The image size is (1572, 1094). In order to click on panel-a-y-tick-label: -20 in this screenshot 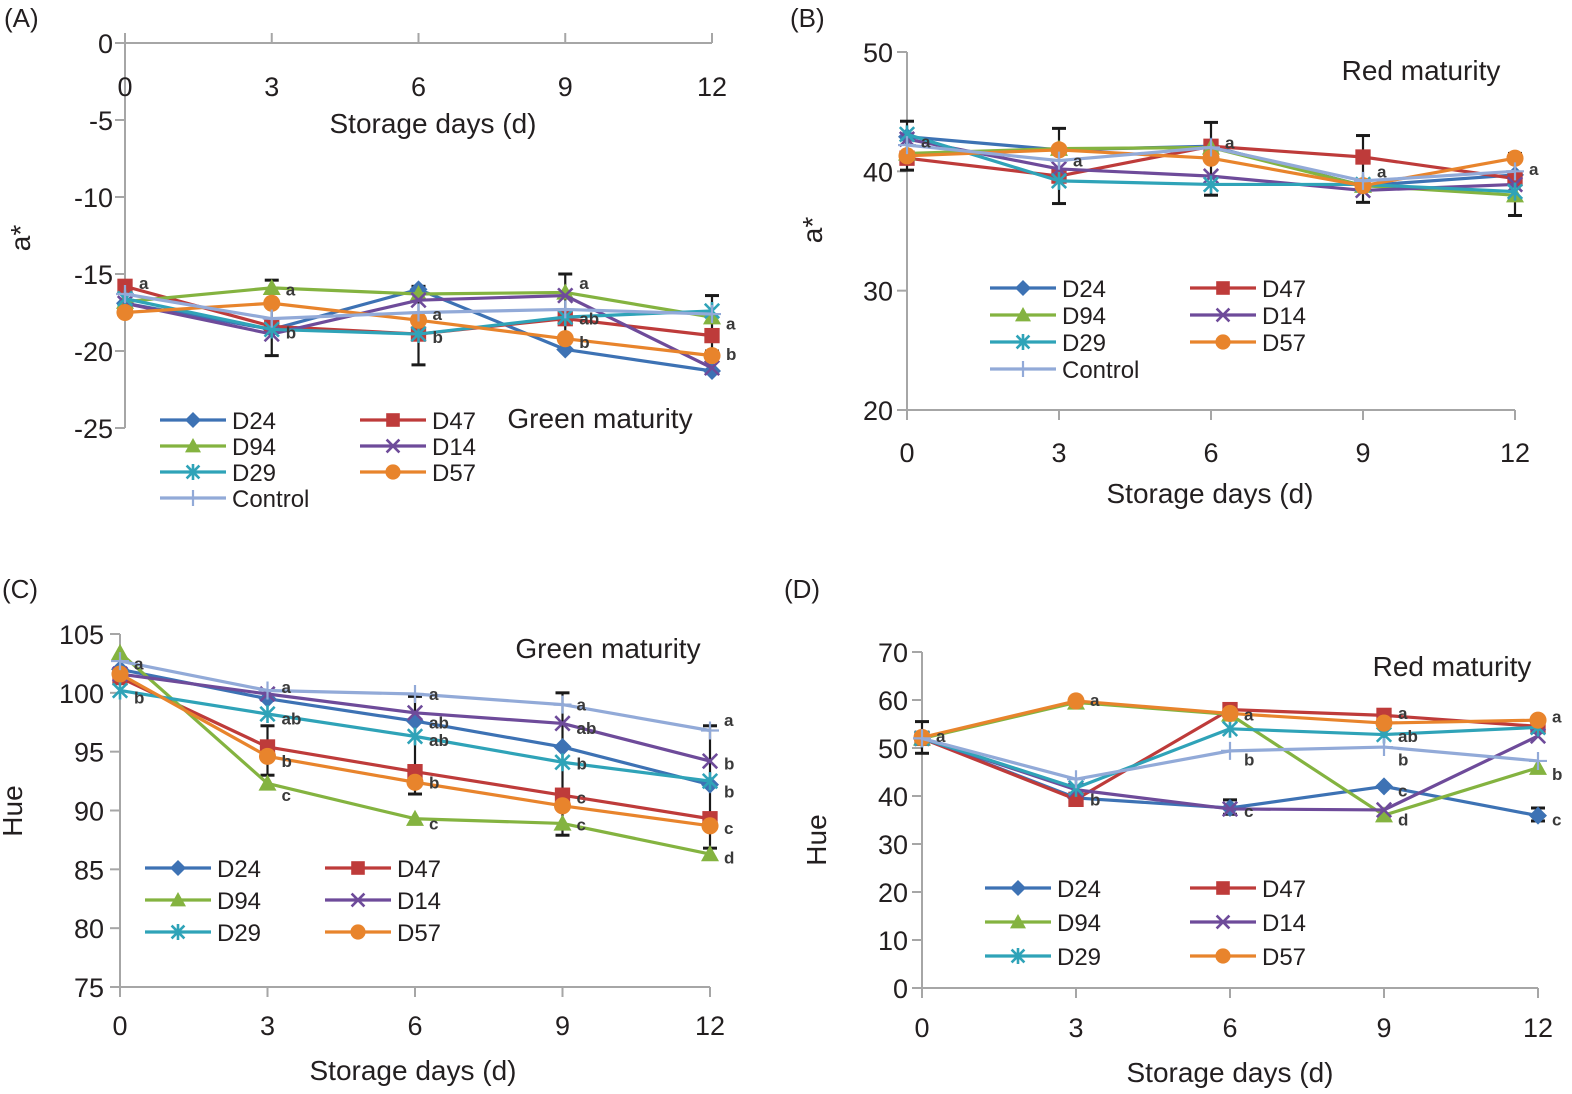, I will do `click(93, 352)`.